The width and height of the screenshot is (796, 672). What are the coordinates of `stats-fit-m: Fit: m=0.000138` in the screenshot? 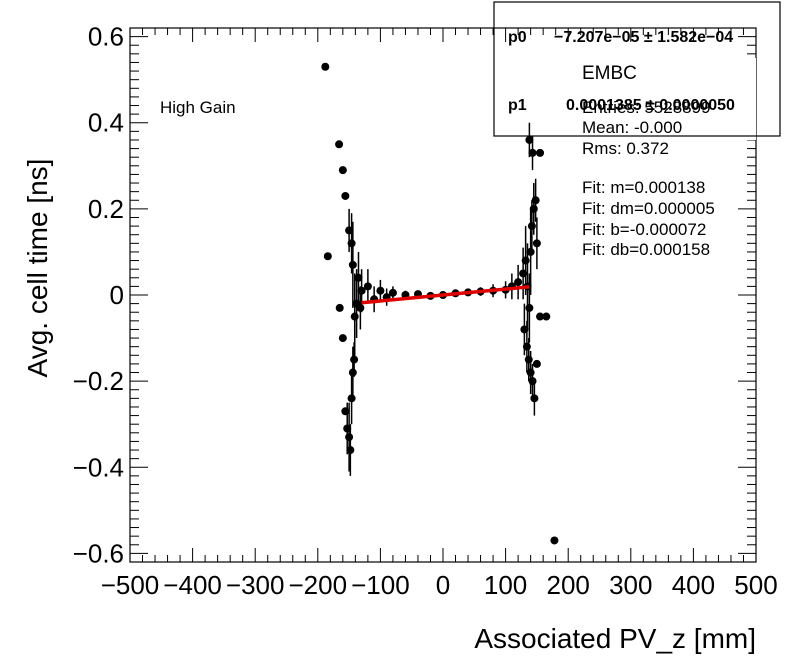 It's located at (643, 187).